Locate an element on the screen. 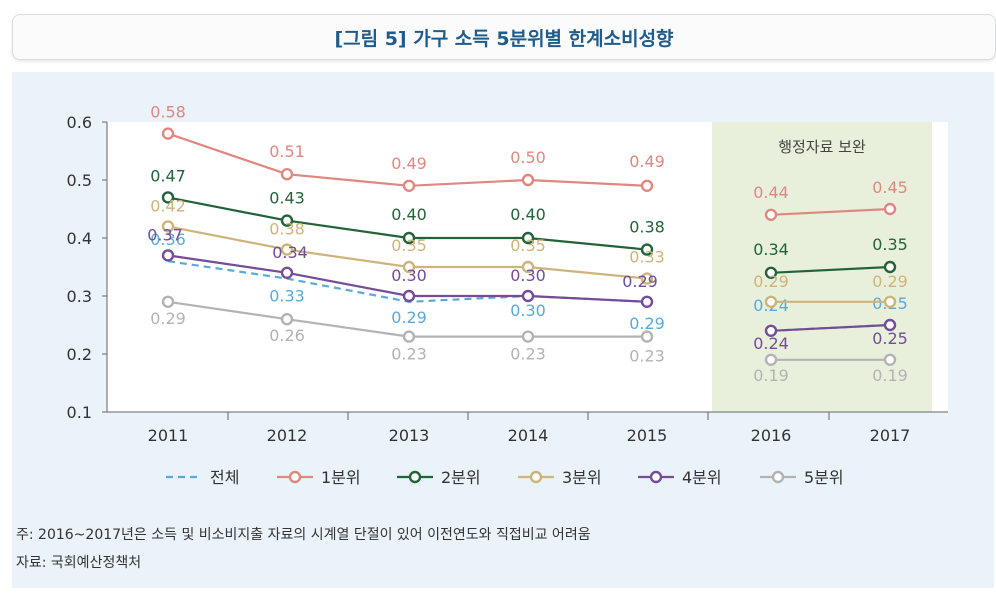 This screenshot has width=996, height=600. y-tick-label: 0.1 is located at coordinates (79, 412).